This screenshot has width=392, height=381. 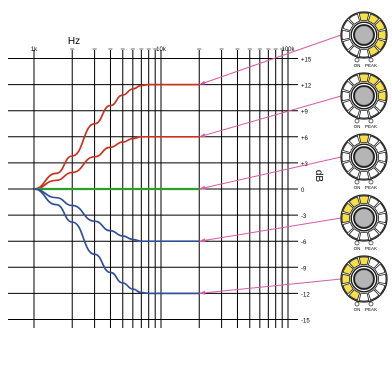 I want to click on x-tick-label: 100k, so click(x=288, y=50).